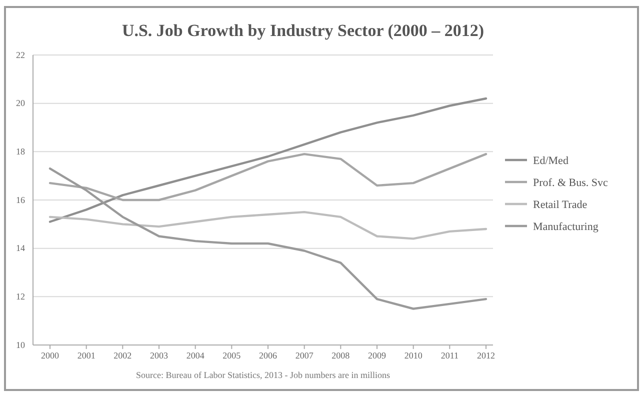  What do you see at coordinates (20, 55) in the screenshot?
I see `y-tick-label: 22` at bounding box center [20, 55].